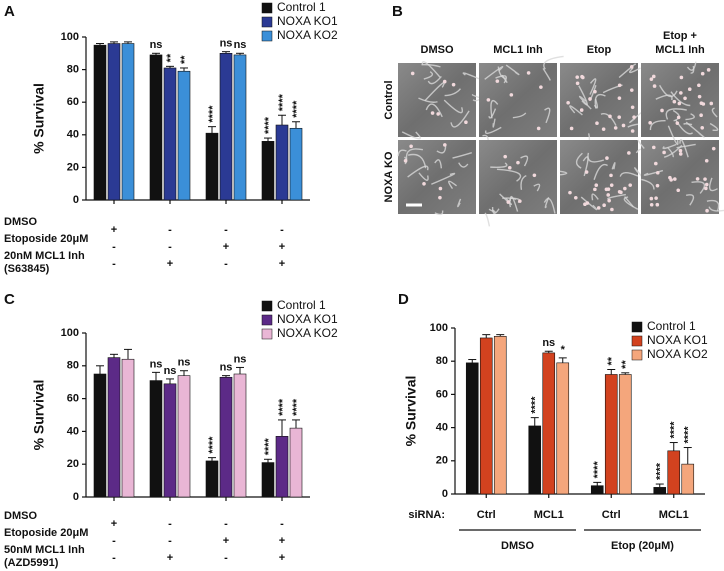 This screenshot has height=571, width=724. Describe the element at coordinates (301, 305) in the screenshot. I see `legend-label: Control 1` at that location.